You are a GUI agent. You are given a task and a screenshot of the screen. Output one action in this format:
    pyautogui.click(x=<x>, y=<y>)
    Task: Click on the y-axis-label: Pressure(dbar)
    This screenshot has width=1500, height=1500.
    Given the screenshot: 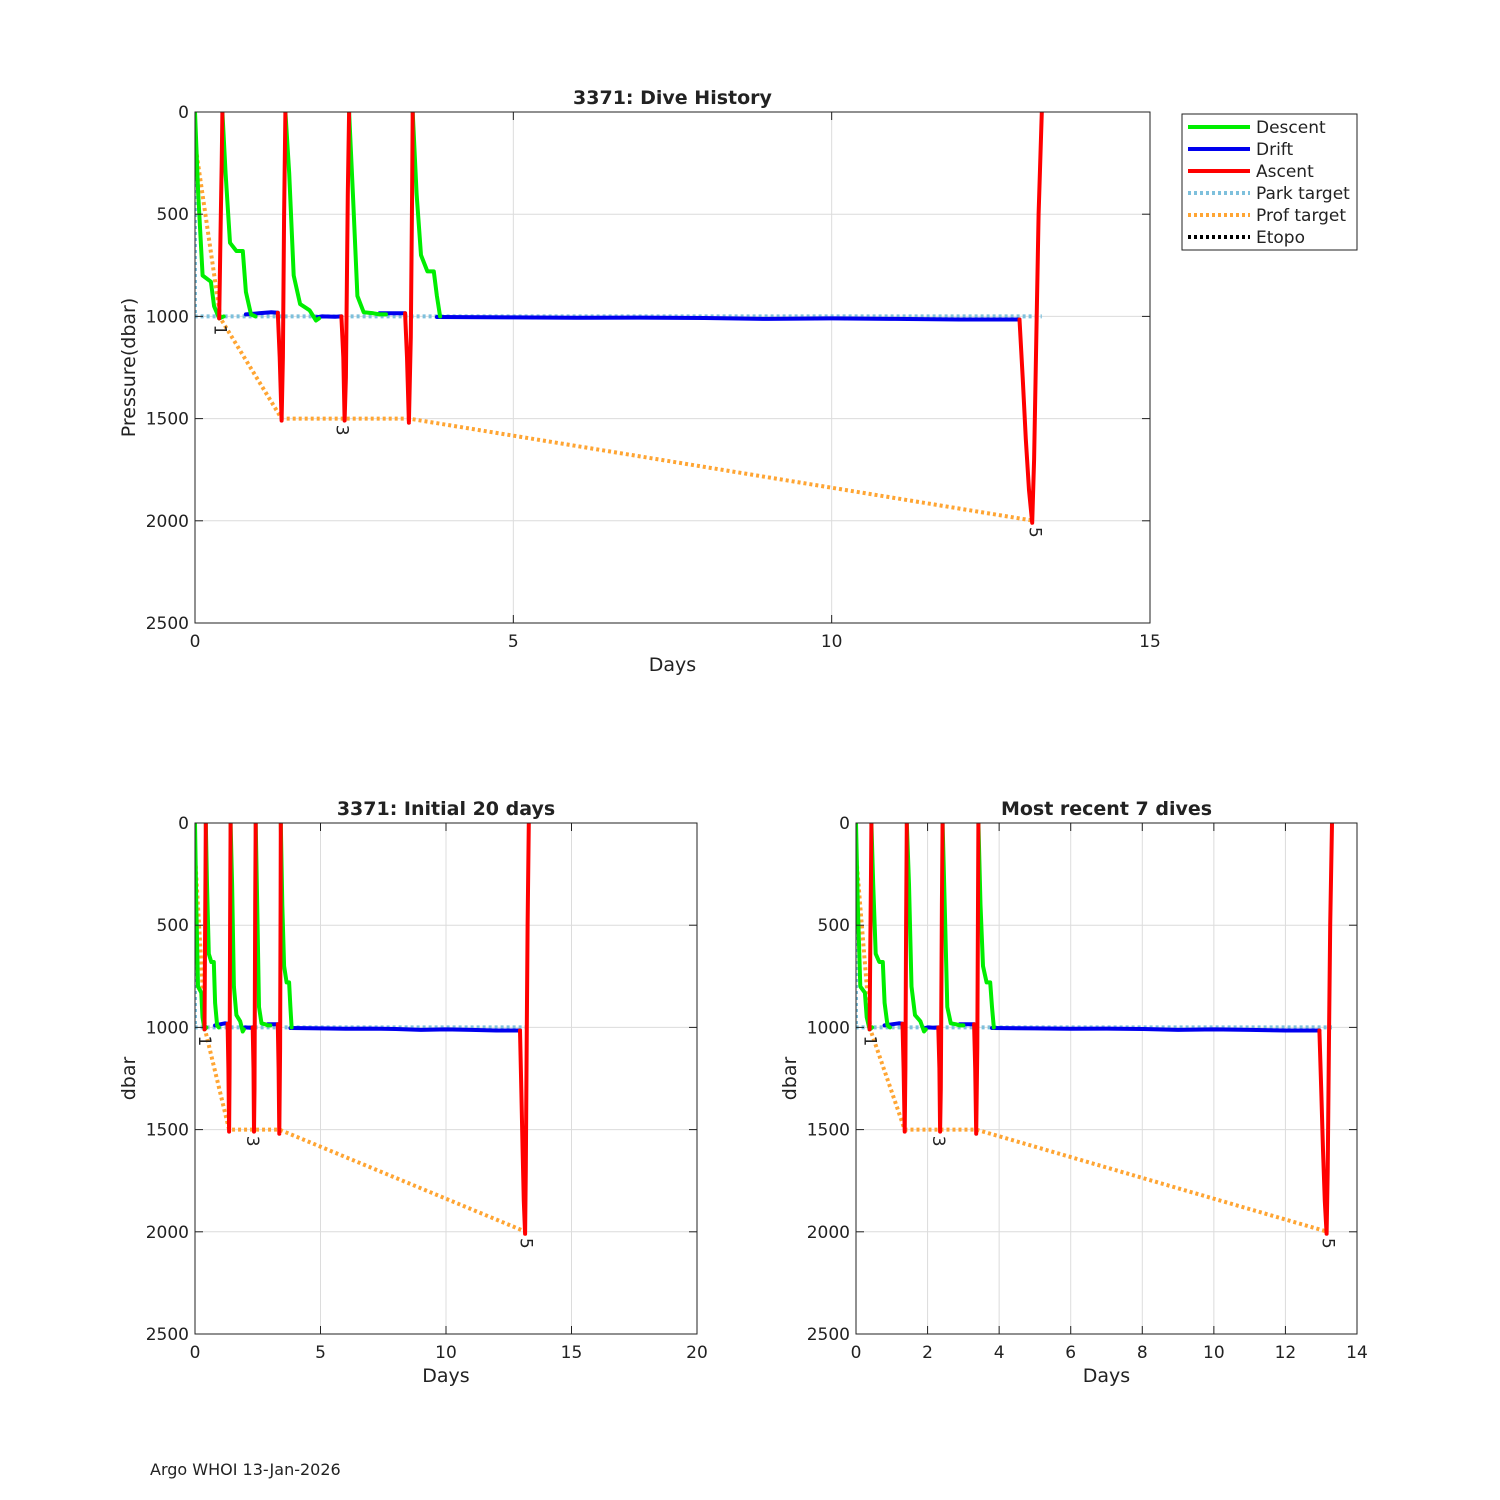 What is the action you would take?
    pyautogui.click(x=129, y=368)
    